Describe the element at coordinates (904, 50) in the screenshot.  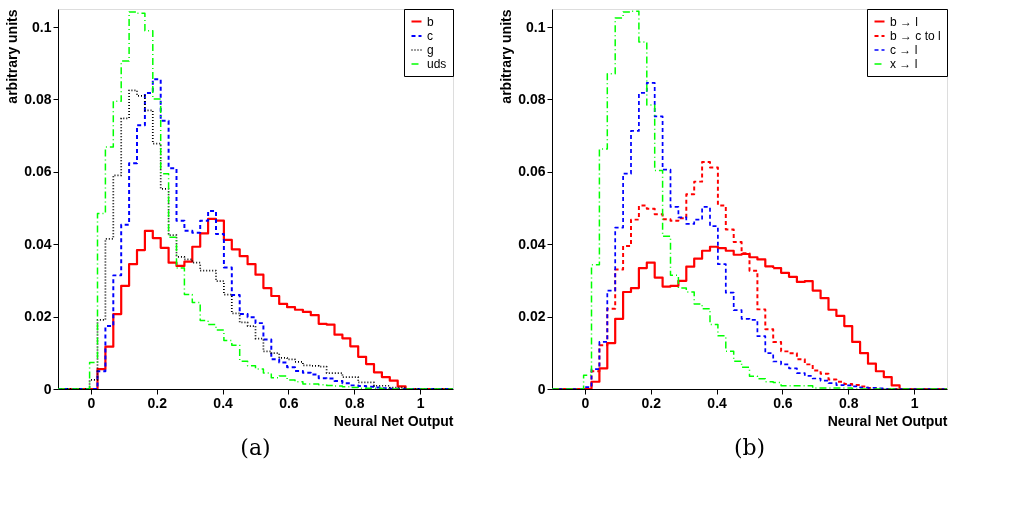
I see `legend-label: c → l` at that location.